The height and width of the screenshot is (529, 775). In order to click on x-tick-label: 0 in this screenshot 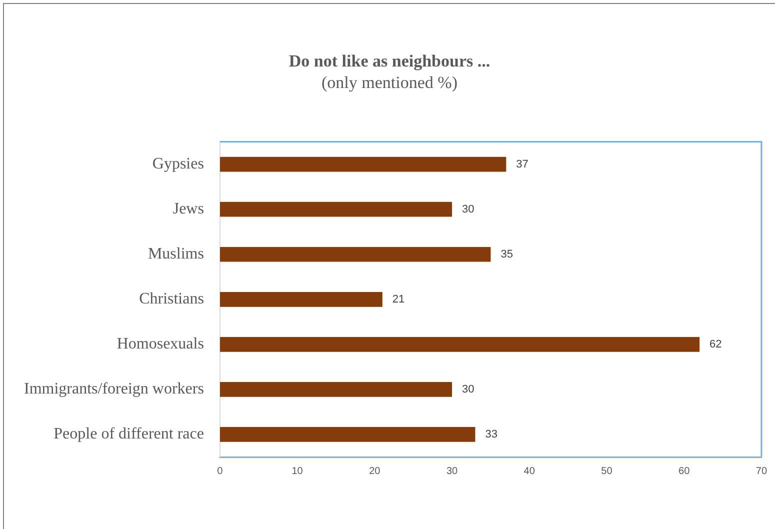, I will do `click(220, 471)`.